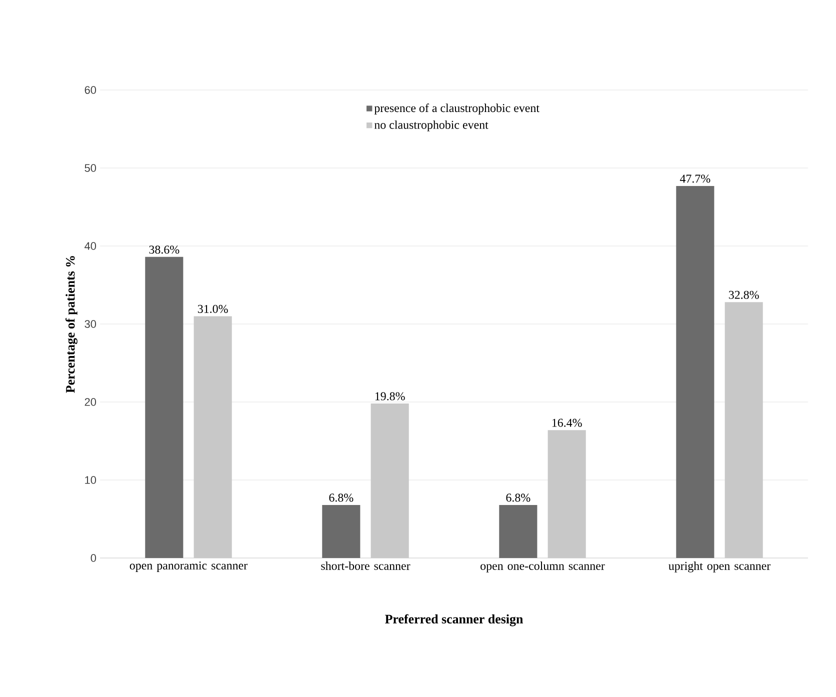 This screenshot has height=697, width=836. I want to click on y-tick-label: 10, so click(90, 480).